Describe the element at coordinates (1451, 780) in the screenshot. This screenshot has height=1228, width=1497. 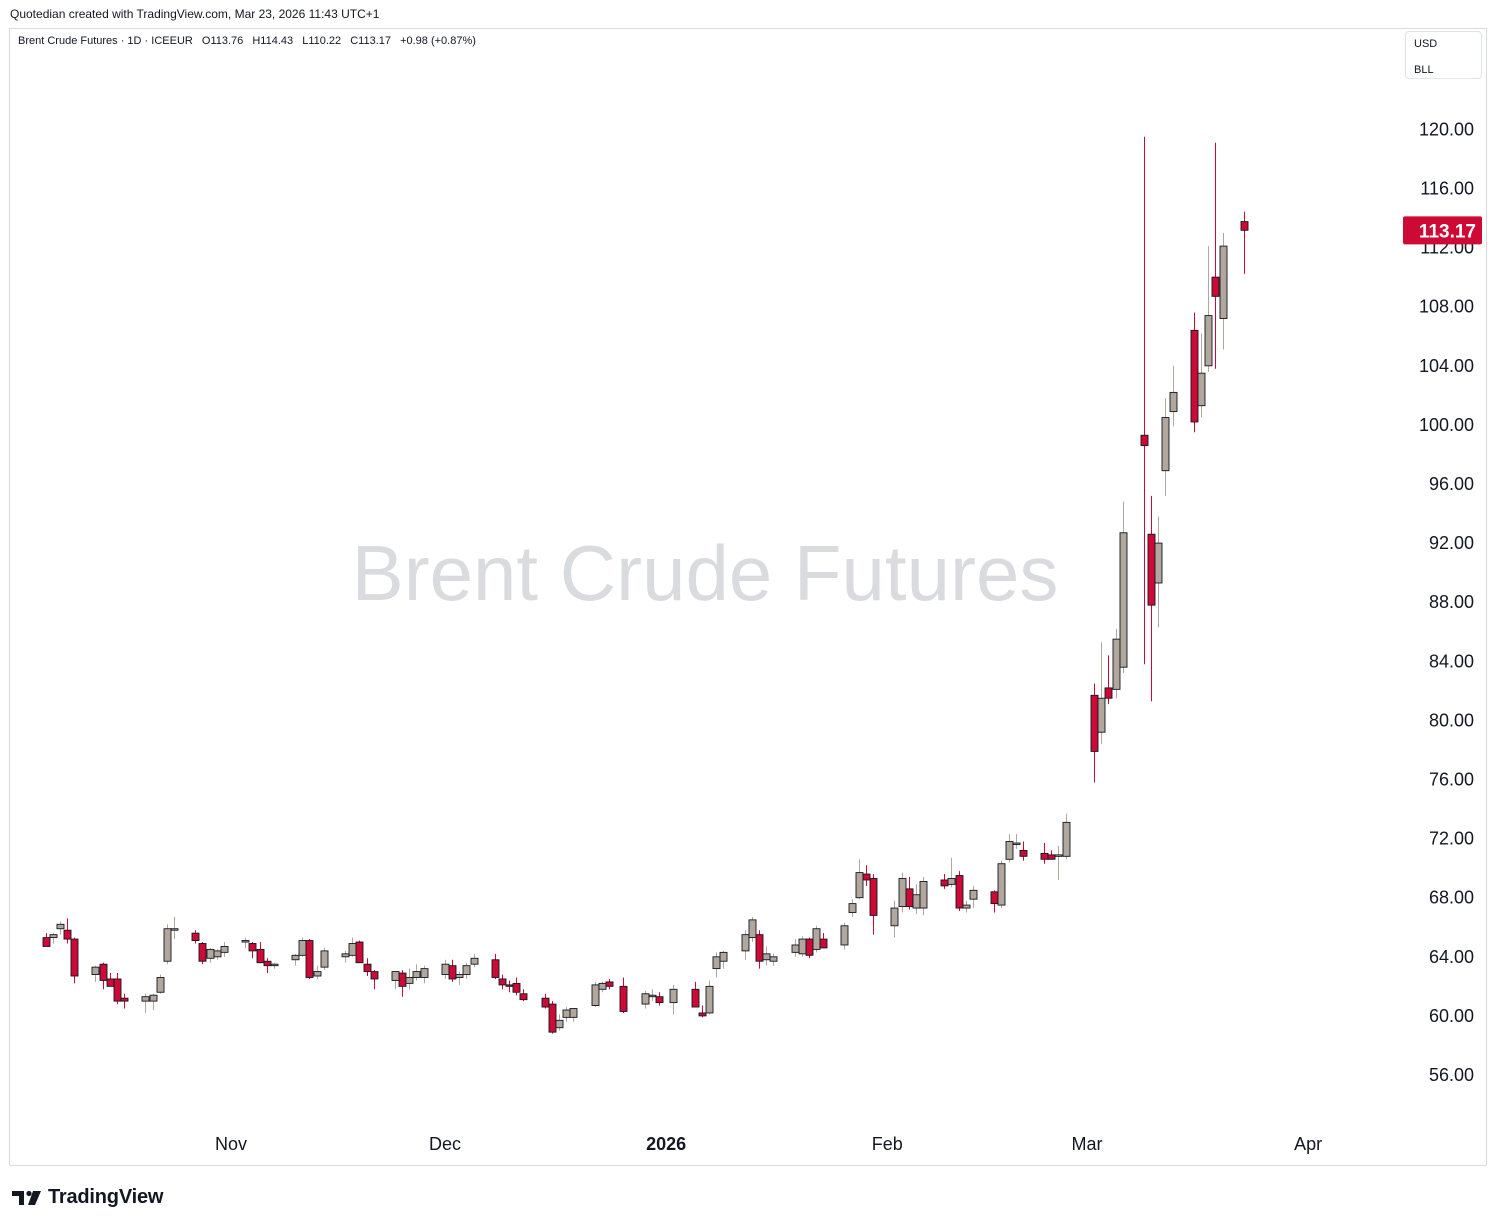
I see `price-tick-label: 76.00` at that location.